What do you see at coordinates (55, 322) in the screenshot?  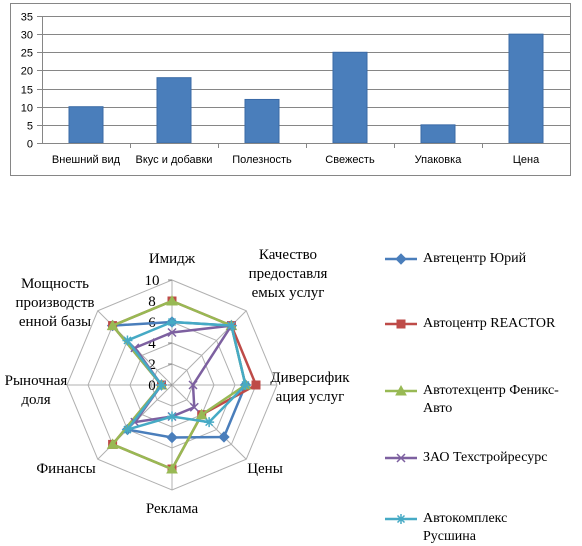 I see `category-label-line: енной базы` at bounding box center [55, 322].